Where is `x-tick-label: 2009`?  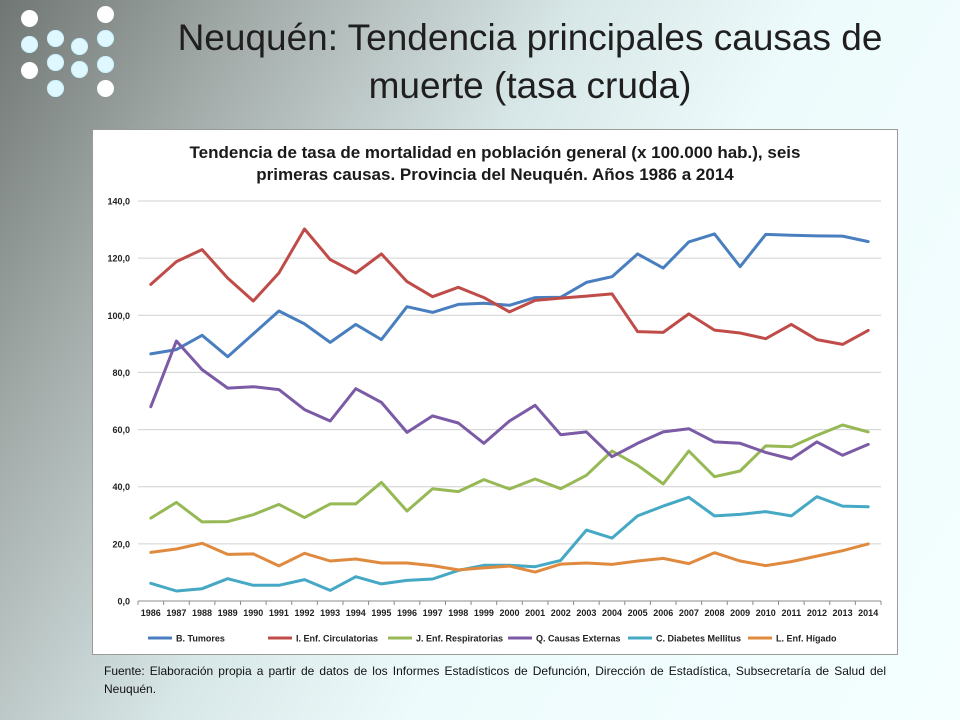 x-tick-label: 2009 is located at coordinates (740, 613).